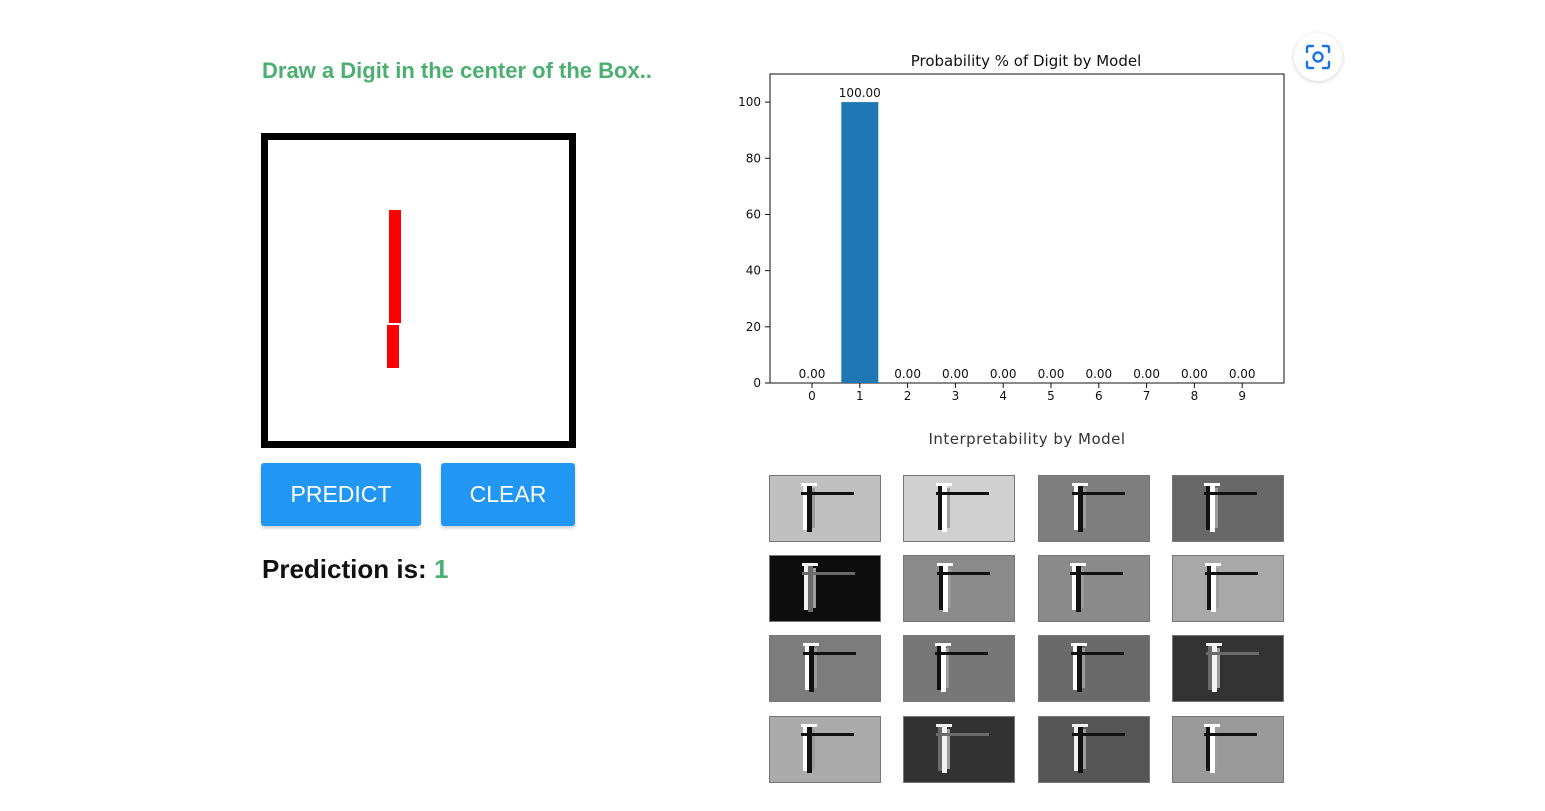 The image size is (1545, 811). What do you see at coordinates (1027, 228) in the screenshot?
I see `plot-frame` at bounding box center [1027, 228].